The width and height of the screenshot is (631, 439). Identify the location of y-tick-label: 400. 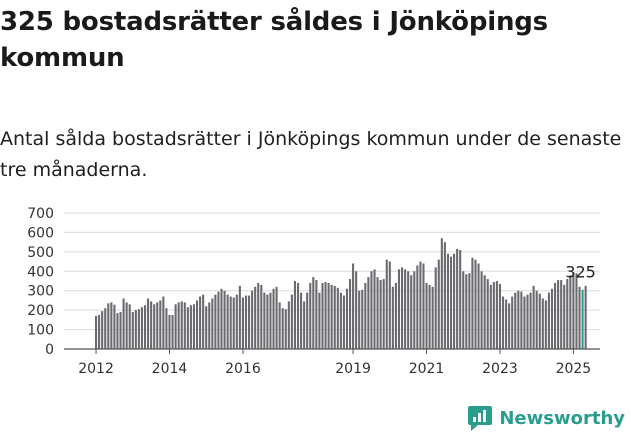
(40, 272).